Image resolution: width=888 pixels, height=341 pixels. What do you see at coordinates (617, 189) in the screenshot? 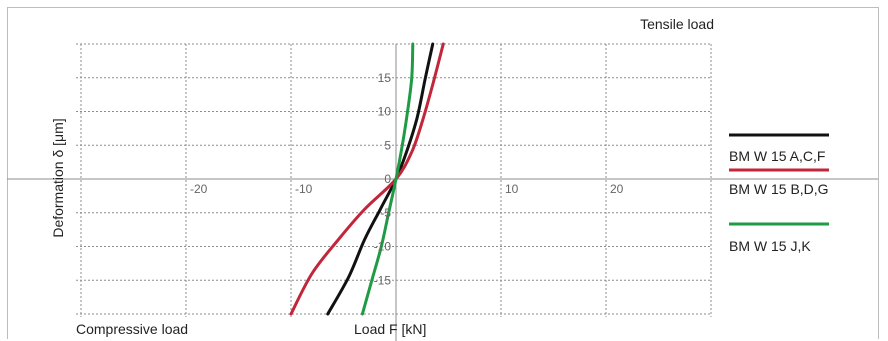
I see `x-tick-label-20: 20` at bounding box center [617, 189].